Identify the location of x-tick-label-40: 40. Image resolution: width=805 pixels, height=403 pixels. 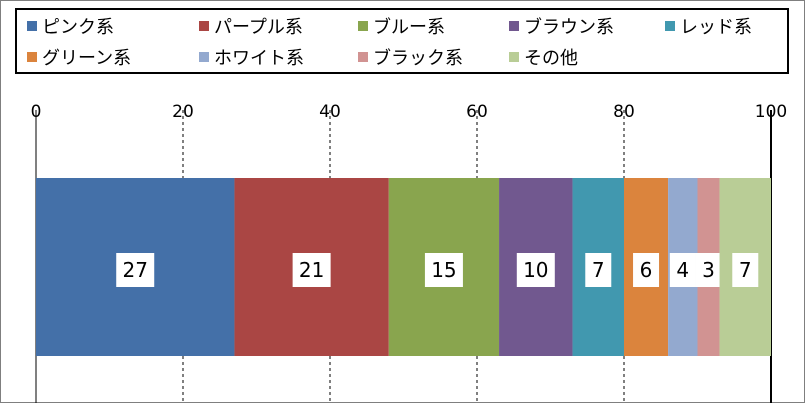
(330, 112).